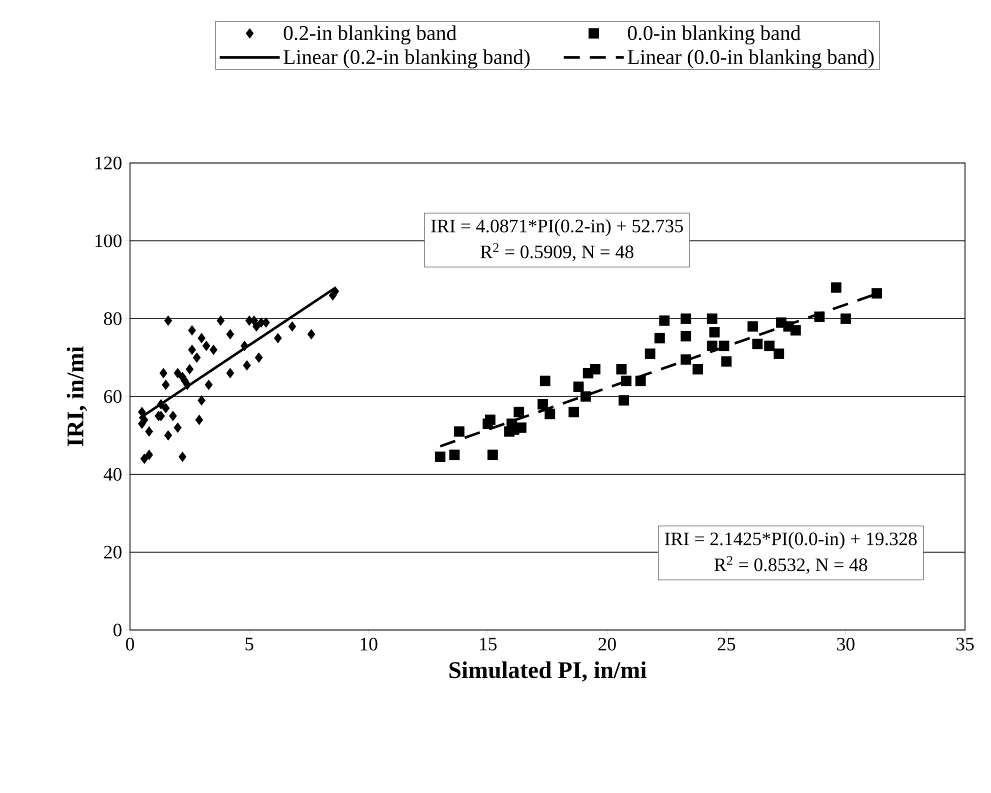  Describe the element at coordinates (557, 227) in the screenshot. I see `annotation: IRI = 4.0871*PI(0.2-in) + 52.735` at that location.